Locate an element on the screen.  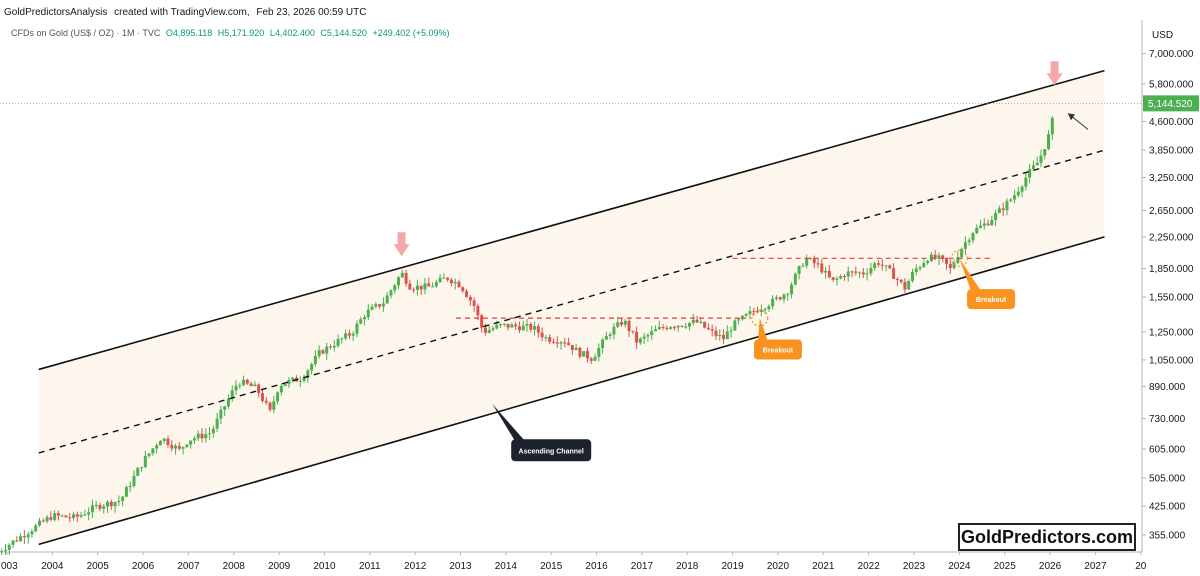
y-tick-label: 4,600.000 is located at coordinates (1171, 122).